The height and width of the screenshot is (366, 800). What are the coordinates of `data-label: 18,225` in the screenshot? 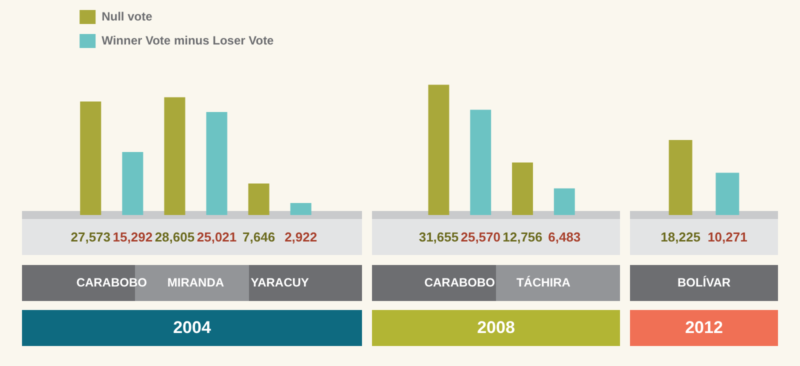 It's located at (680, 237).